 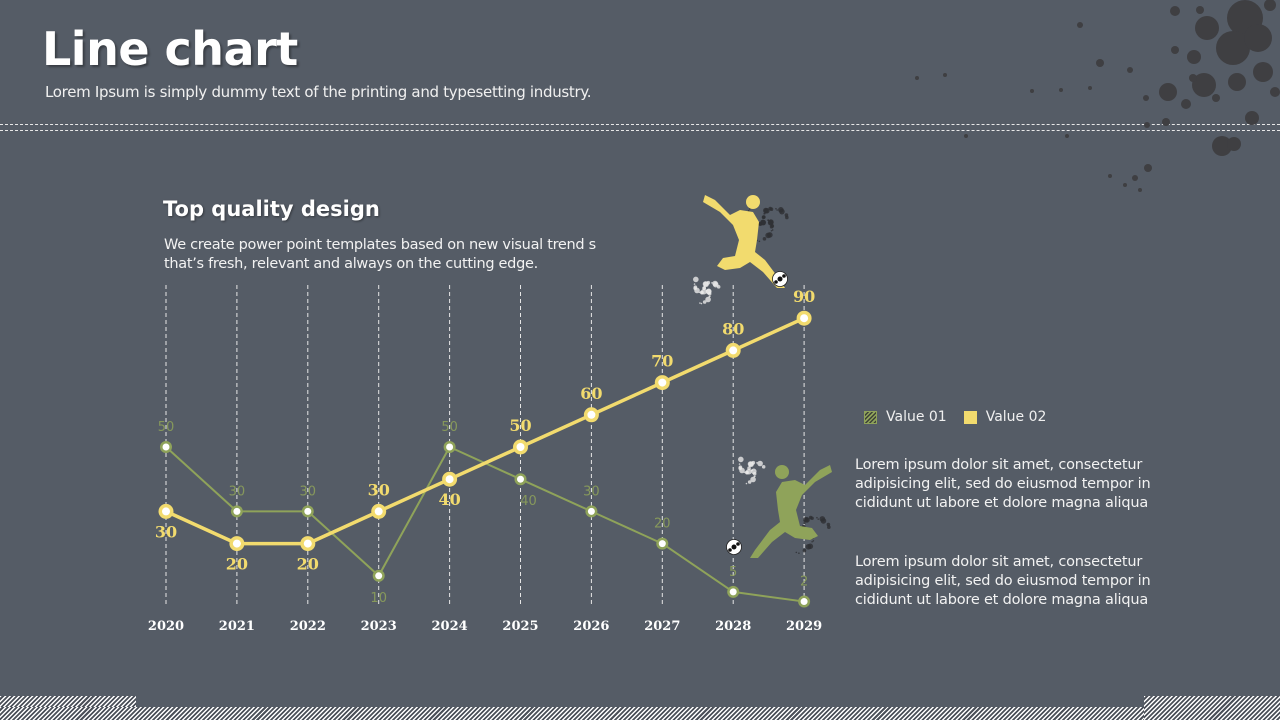 I want to click on legend-label: Value 02, so click(x=1016, y=417).